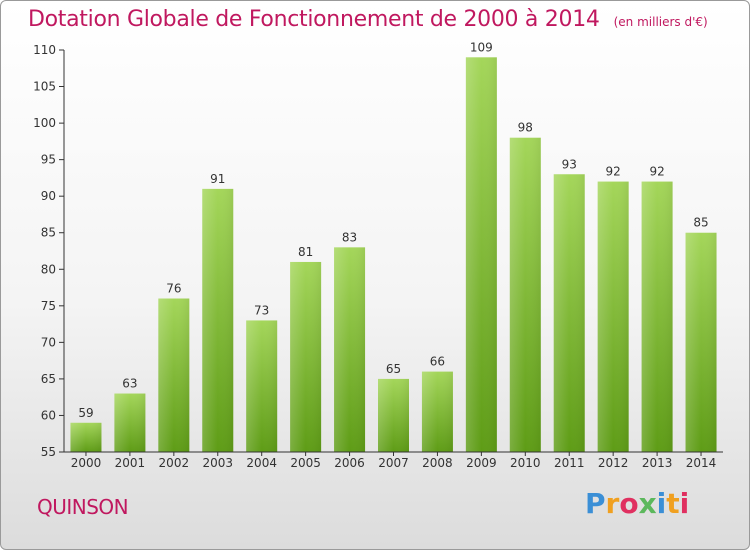 The height and width of the screenshot is (550, 750). What do you see at coordinates (86, 463) in the screenshot?
I see `x-tick-label: 2000` at bounding box center [86, 463].